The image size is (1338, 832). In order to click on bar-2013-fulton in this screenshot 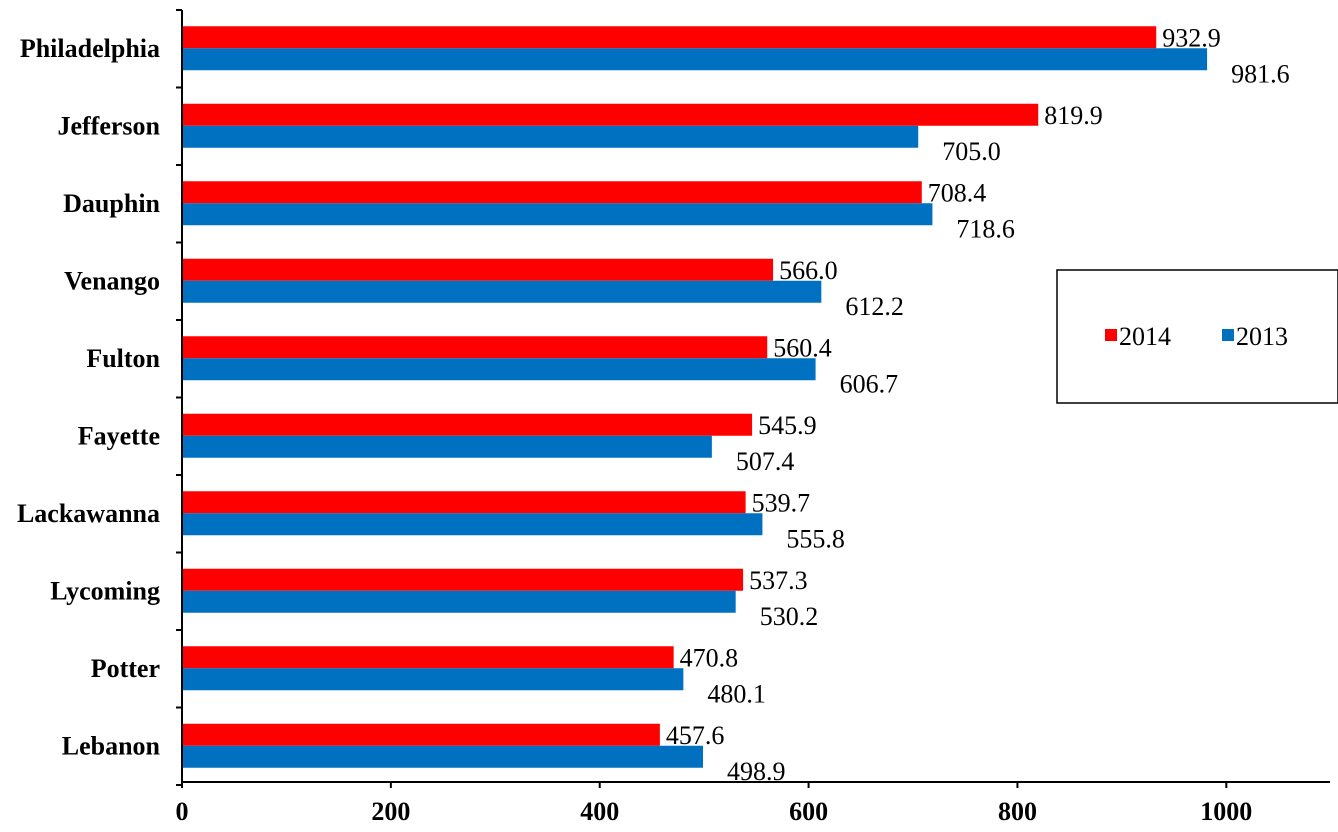, I will do `click(499, 369)`.